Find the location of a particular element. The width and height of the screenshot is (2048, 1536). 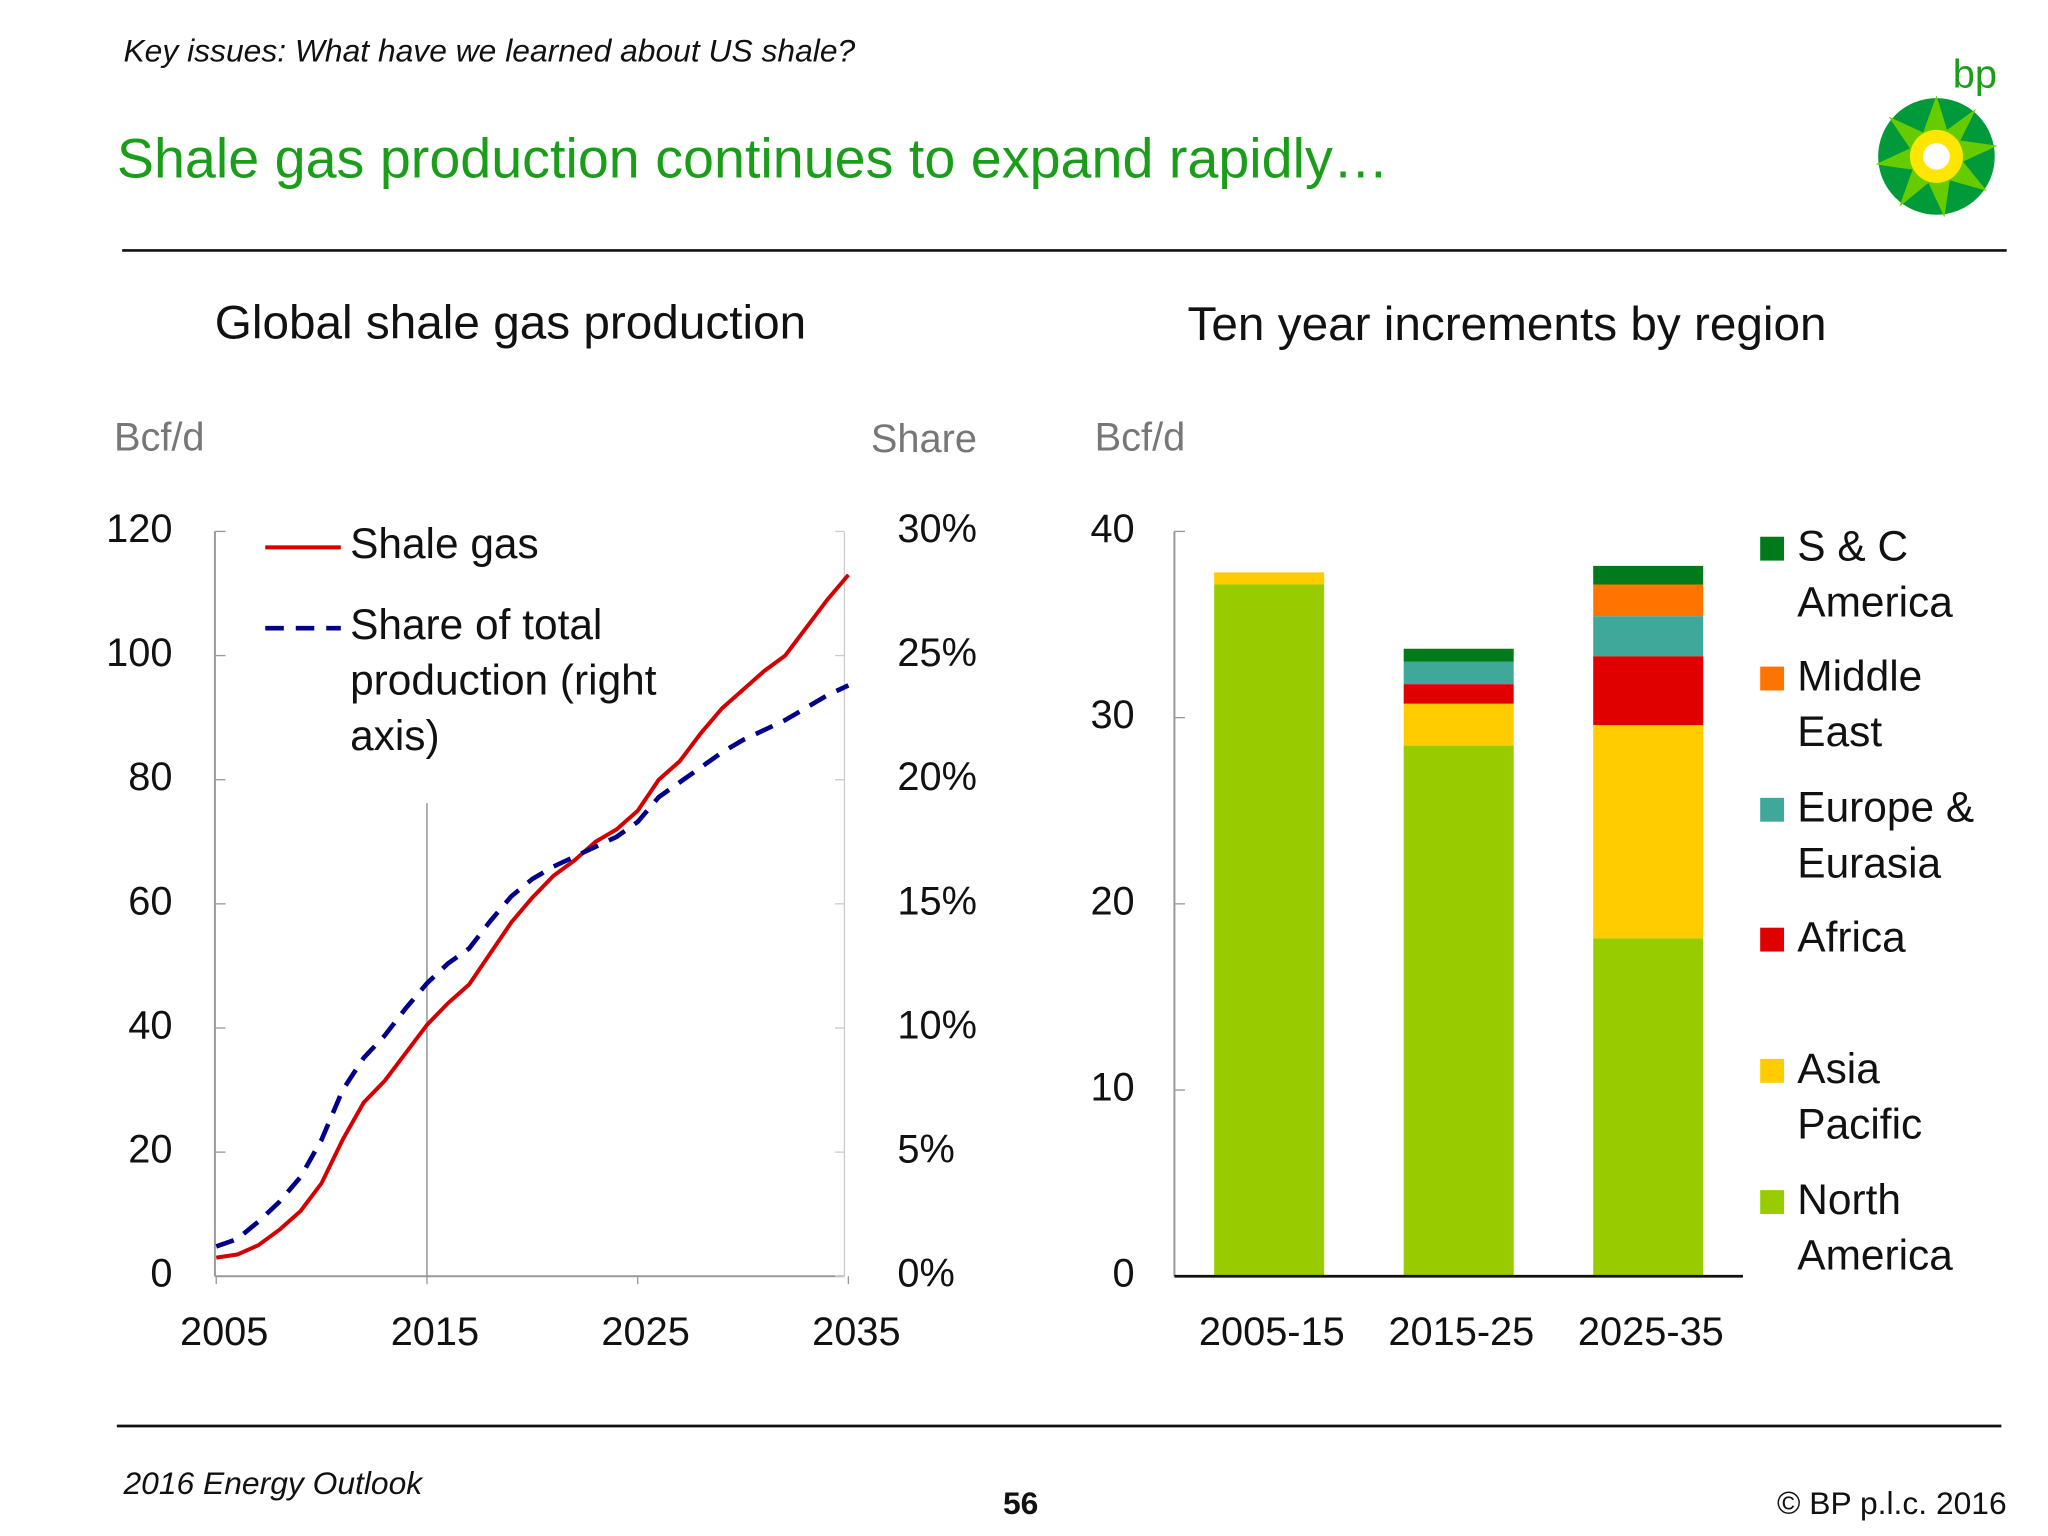

legend-label: Share of total production (right axis) is located at coordinates (503, 680).